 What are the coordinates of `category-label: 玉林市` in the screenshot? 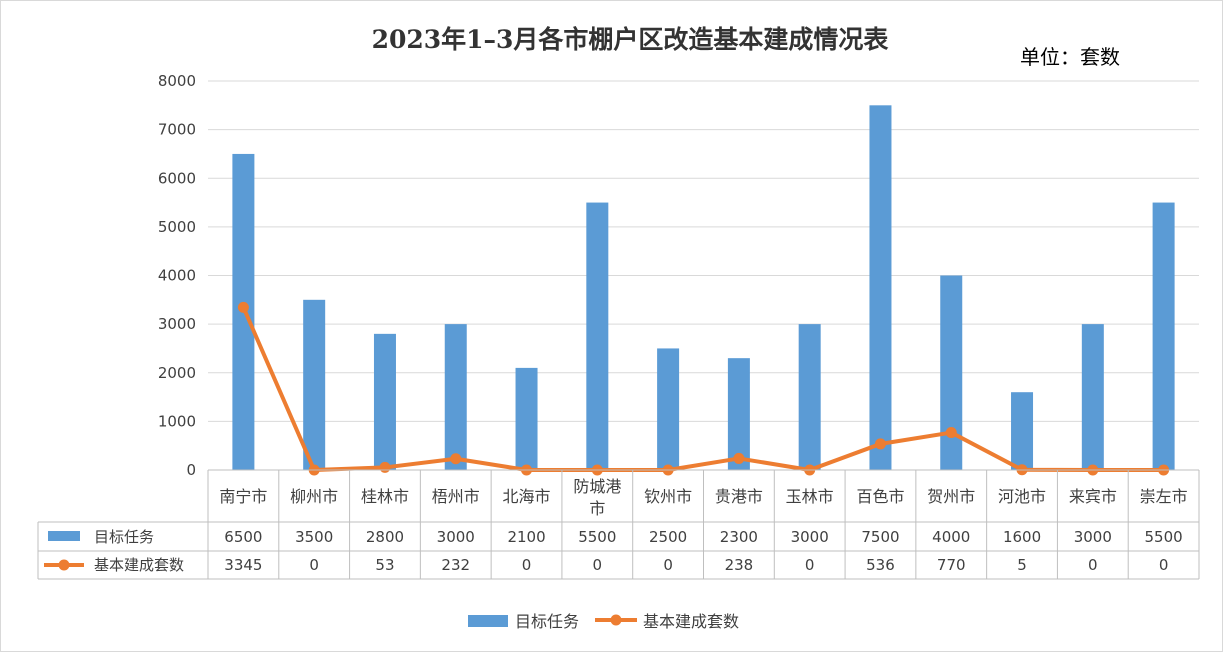 It's located at (810, 496).